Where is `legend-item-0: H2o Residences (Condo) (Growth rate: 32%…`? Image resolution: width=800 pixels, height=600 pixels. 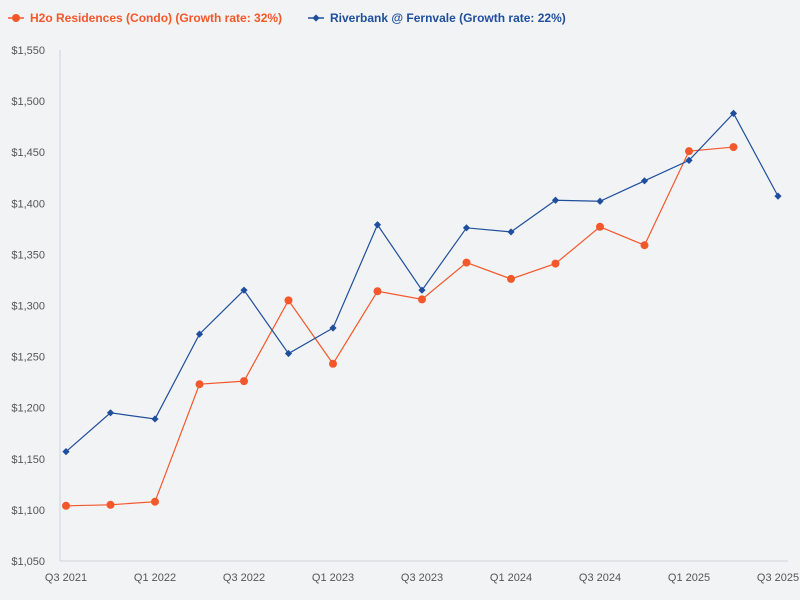
legend-item-0: H2o Residences (Condo) (Growth rate: 32%… is located at coordinates (145, 18).